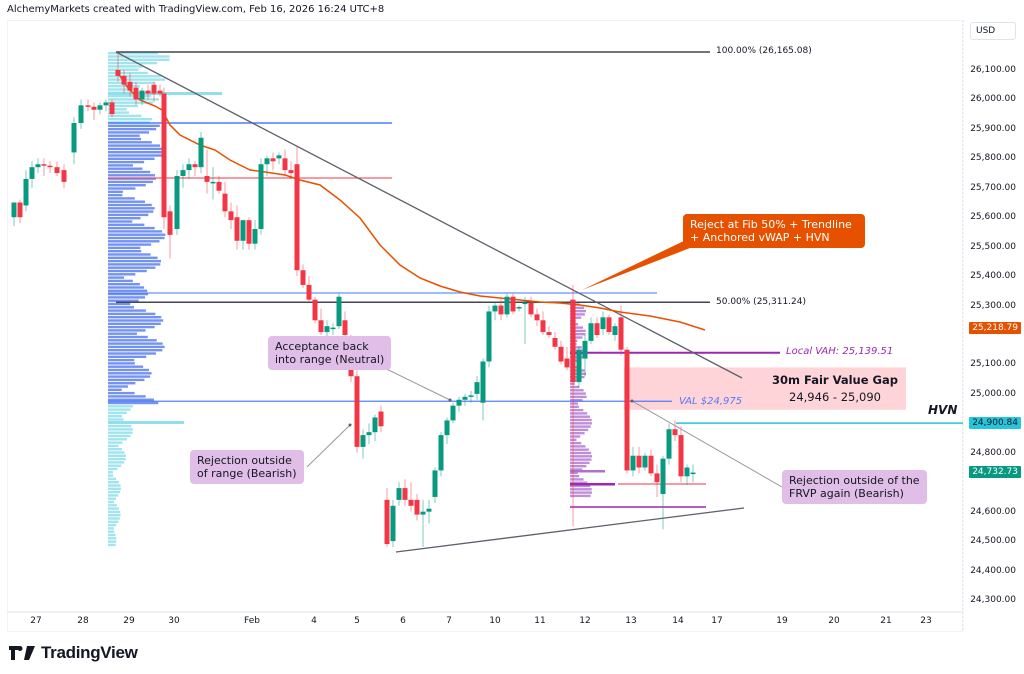  Describe the element at coordinates (993, 276) in the screenshot. I see `price-tick: 25,400.00` at that location.